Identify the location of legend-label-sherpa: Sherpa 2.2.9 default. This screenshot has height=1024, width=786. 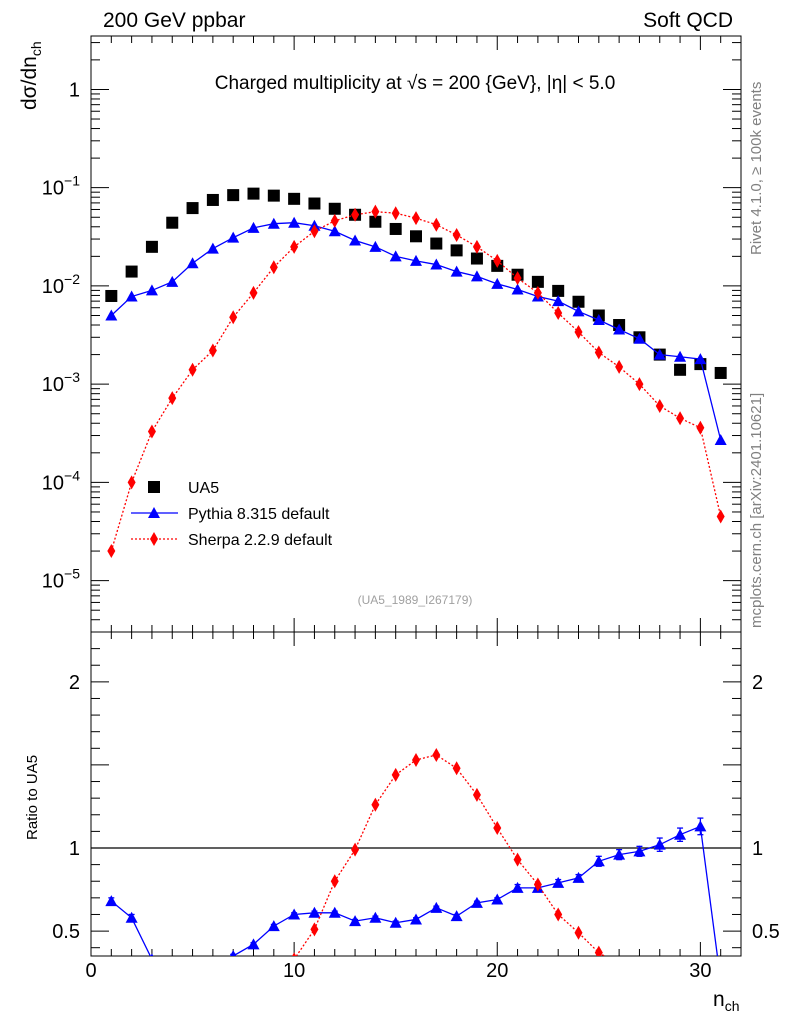
(260, 540).